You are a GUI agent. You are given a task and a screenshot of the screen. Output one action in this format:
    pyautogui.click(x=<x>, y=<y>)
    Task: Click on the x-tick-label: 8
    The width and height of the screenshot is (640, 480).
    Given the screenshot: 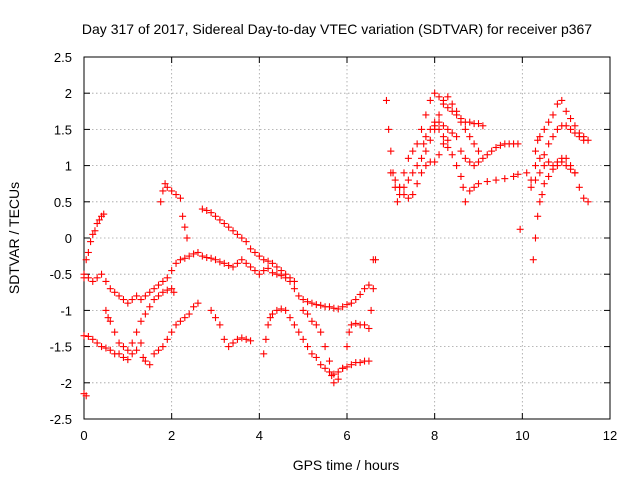 What is the action you would take?
    pyautogui.click(x=434, y=435)
    